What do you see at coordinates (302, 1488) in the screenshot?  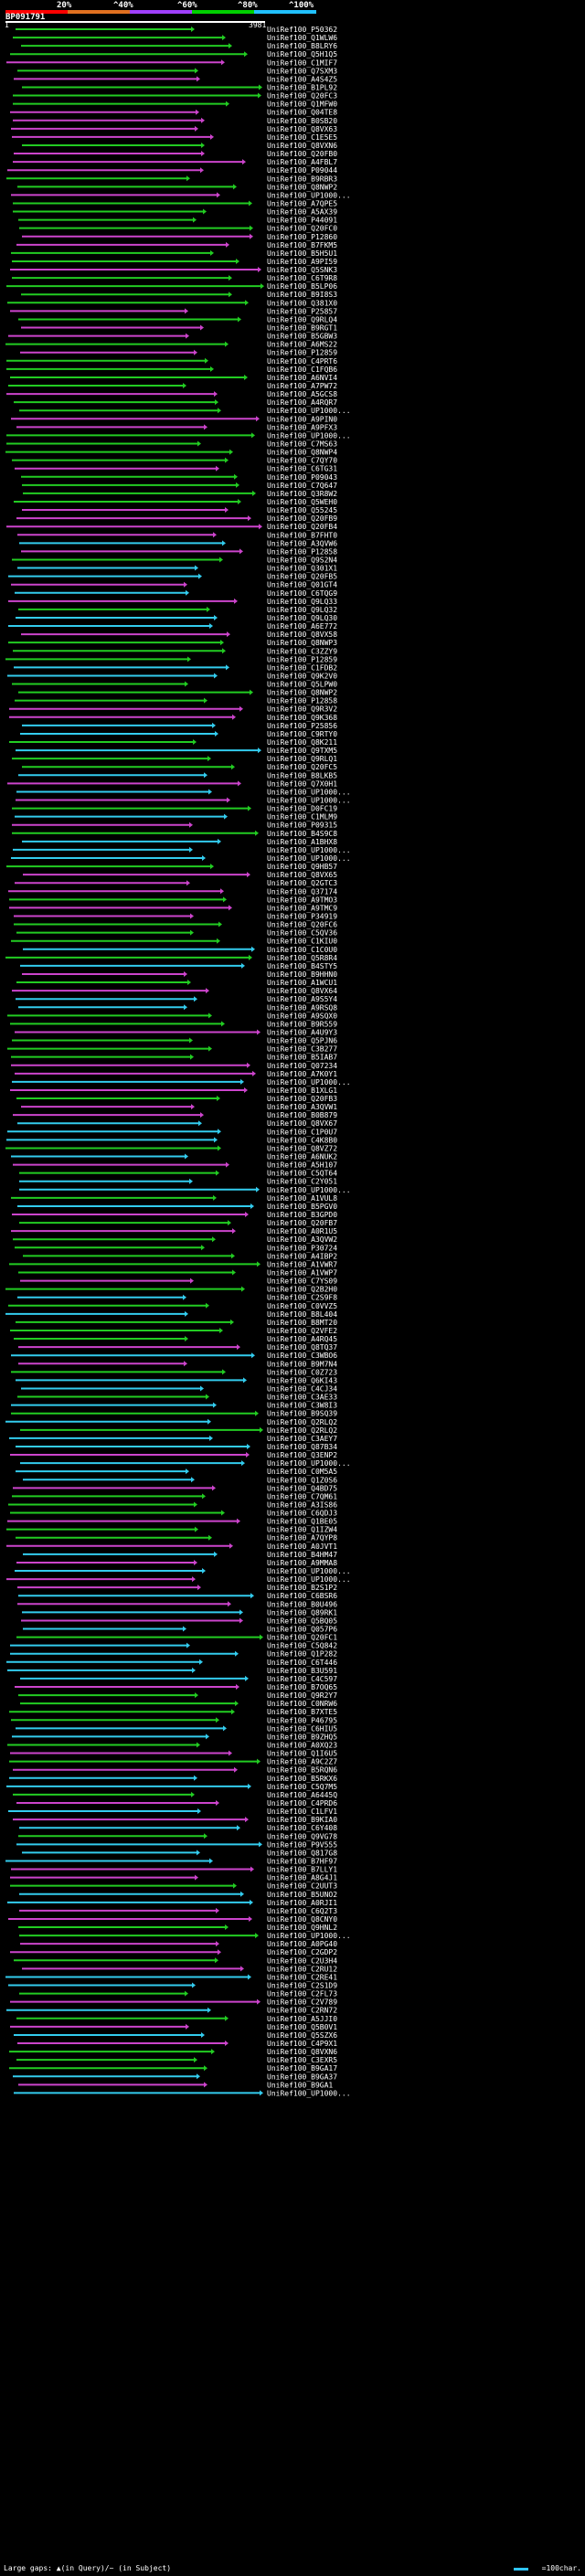 I see `row-label: UniRef100_Q4BD75` at bounding box center [302, 1488].